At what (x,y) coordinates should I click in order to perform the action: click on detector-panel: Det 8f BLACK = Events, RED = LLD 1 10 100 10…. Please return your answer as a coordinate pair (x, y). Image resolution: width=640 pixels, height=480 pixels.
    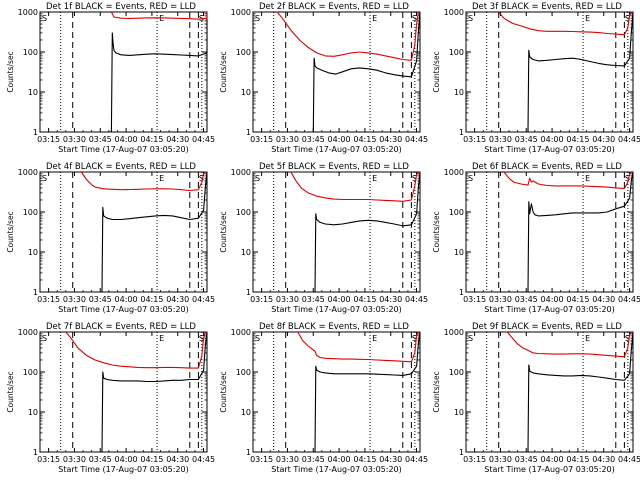
    Looking at the image, I should click on (323, 398).